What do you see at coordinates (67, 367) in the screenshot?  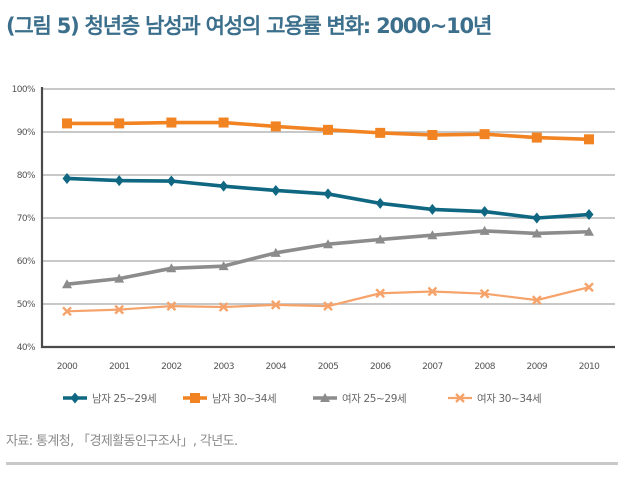 I see `x-tick-label: 2000` at bounding box center [67, 367].